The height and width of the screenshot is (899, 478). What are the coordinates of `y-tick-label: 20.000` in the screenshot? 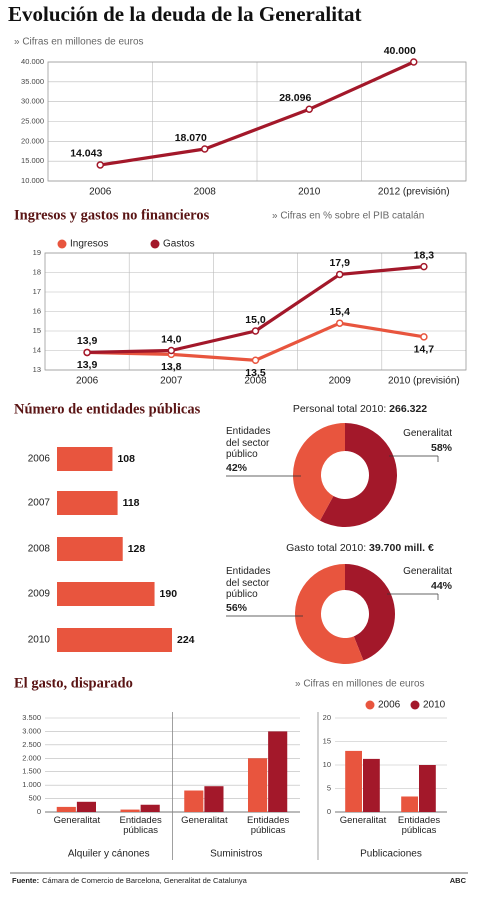 It's located at (32, 140).